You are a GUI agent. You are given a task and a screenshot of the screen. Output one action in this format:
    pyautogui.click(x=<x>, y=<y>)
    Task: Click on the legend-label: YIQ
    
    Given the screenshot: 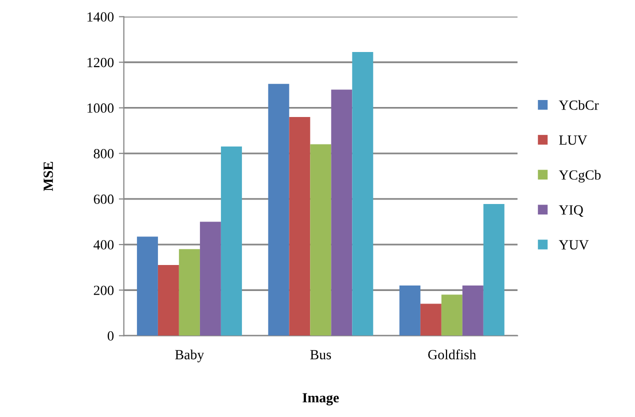 What is the action you would take?
    pyautogui.click(x=571, y=211)
    